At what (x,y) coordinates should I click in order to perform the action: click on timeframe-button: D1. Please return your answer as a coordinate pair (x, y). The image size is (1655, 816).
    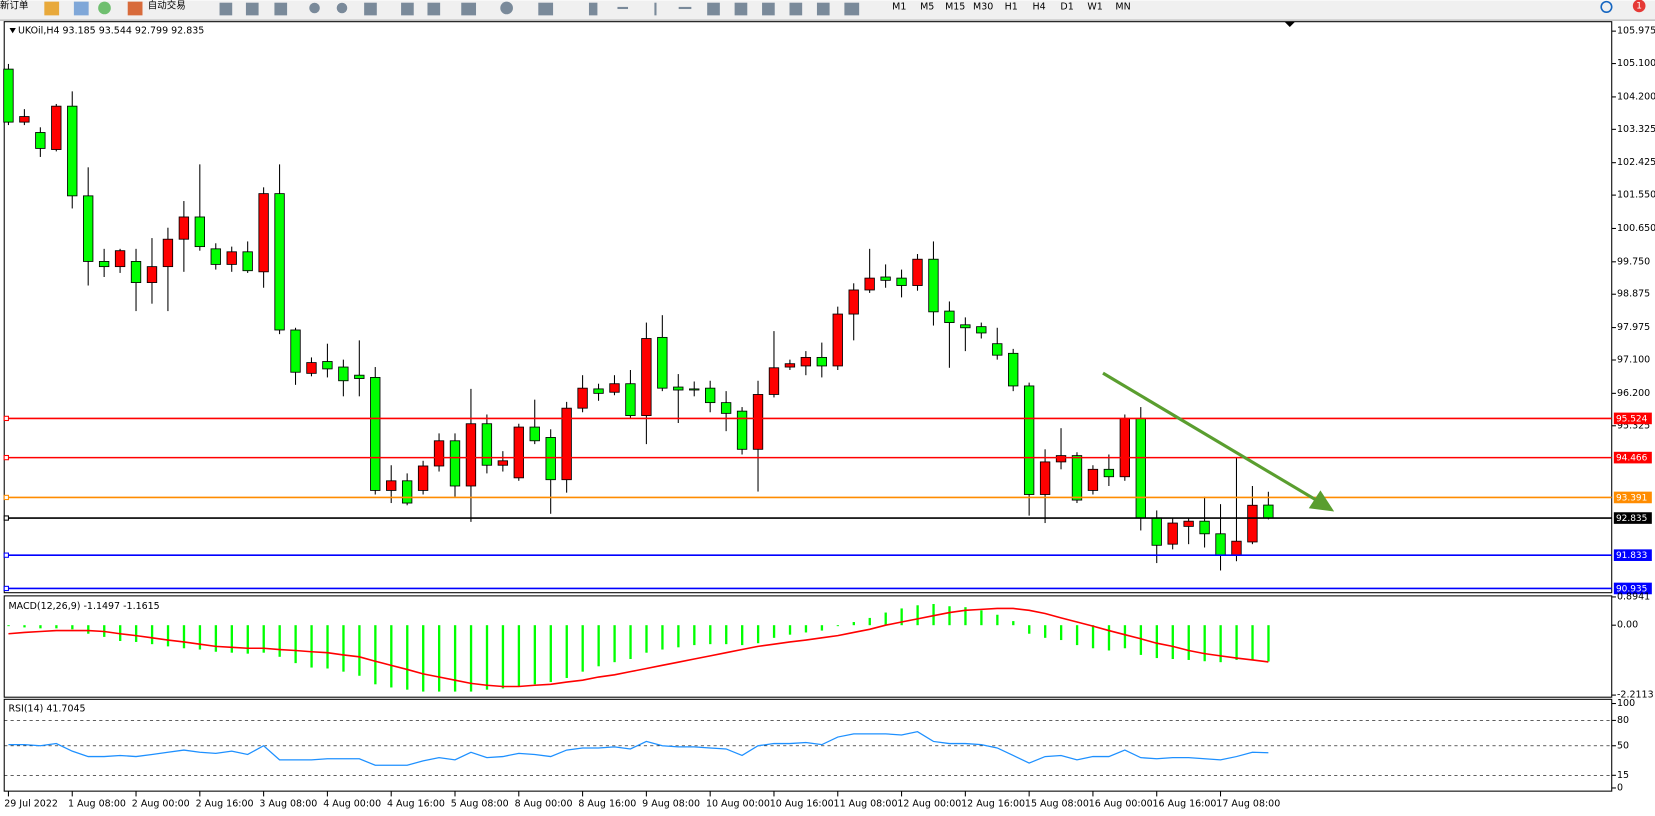
    Looking at the image, I should click on (1066, 6).